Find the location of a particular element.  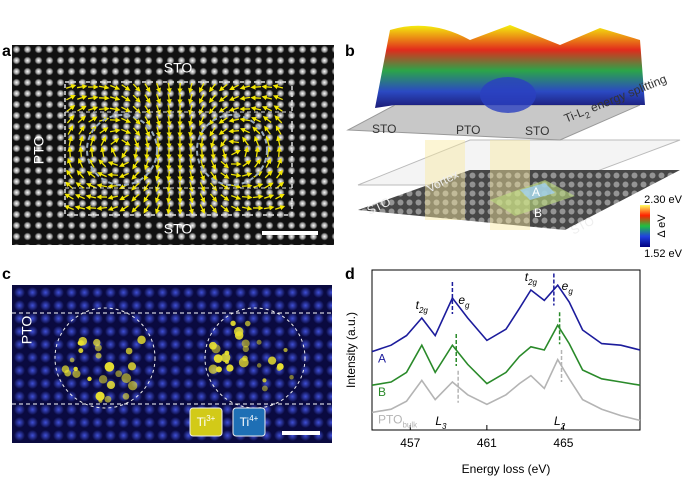

x-axis-label: Energy loss (eV) is located at coordinates (506, 469).